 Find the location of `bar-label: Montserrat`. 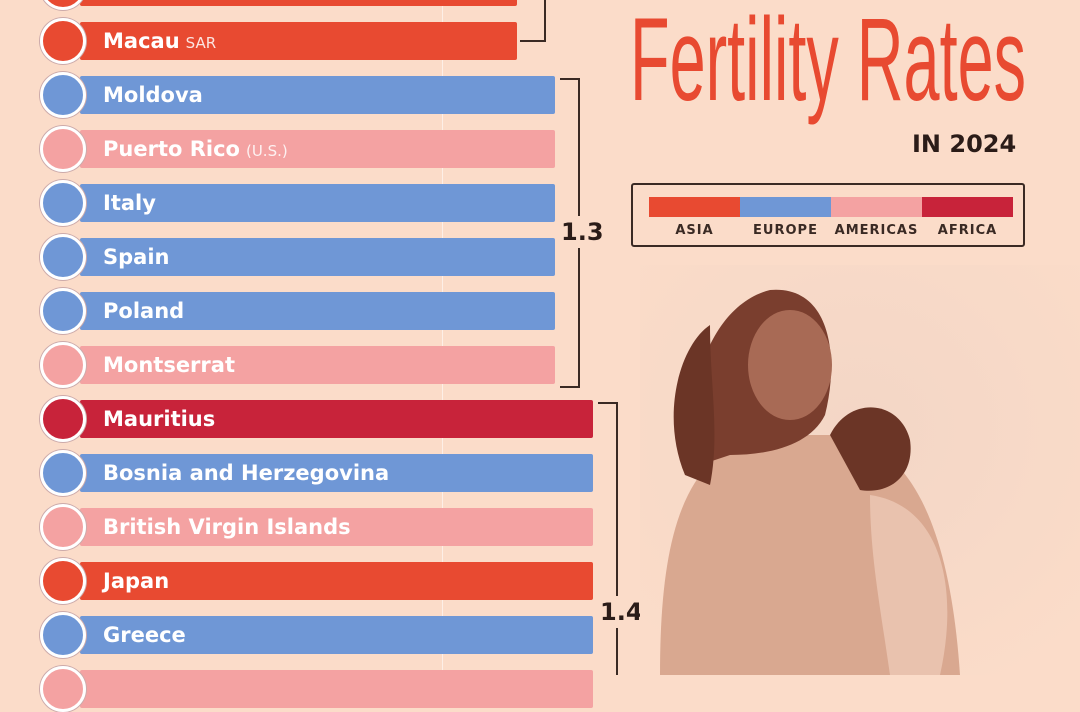

bar-label: Montserrat is located at coordinates (169, 365).